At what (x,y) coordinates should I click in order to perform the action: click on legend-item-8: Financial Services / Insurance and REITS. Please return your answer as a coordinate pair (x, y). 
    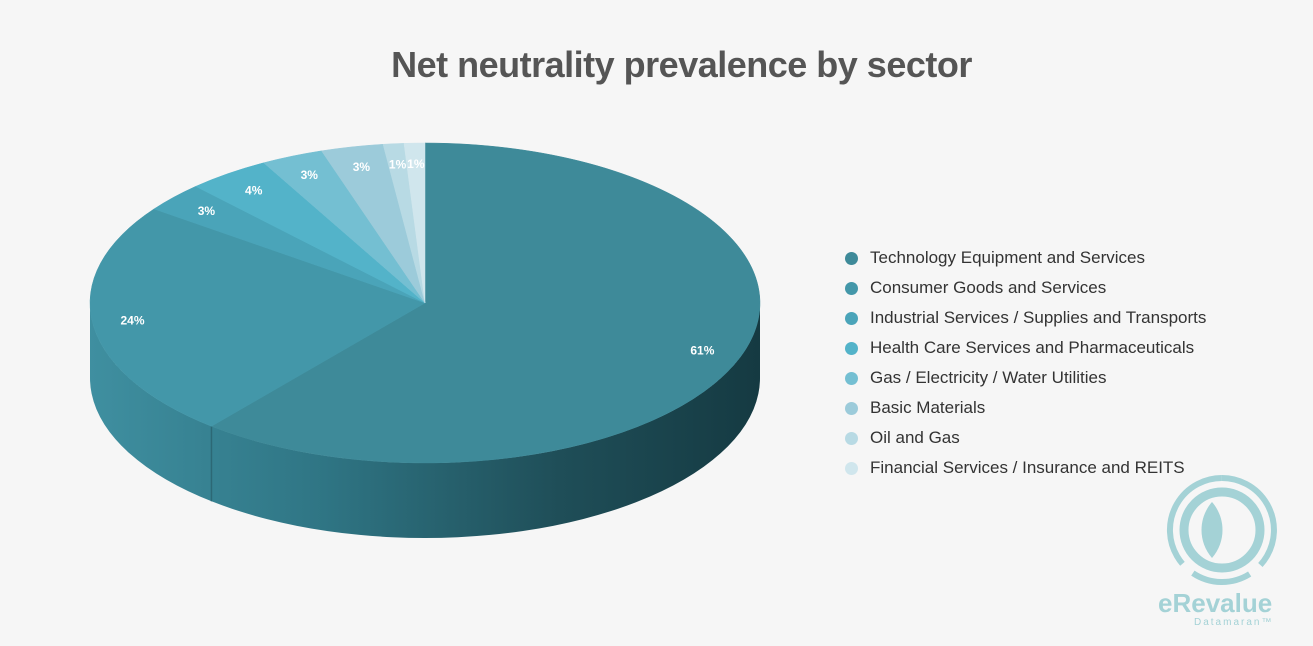
    Looking at the image, I should click on (1025, 468).